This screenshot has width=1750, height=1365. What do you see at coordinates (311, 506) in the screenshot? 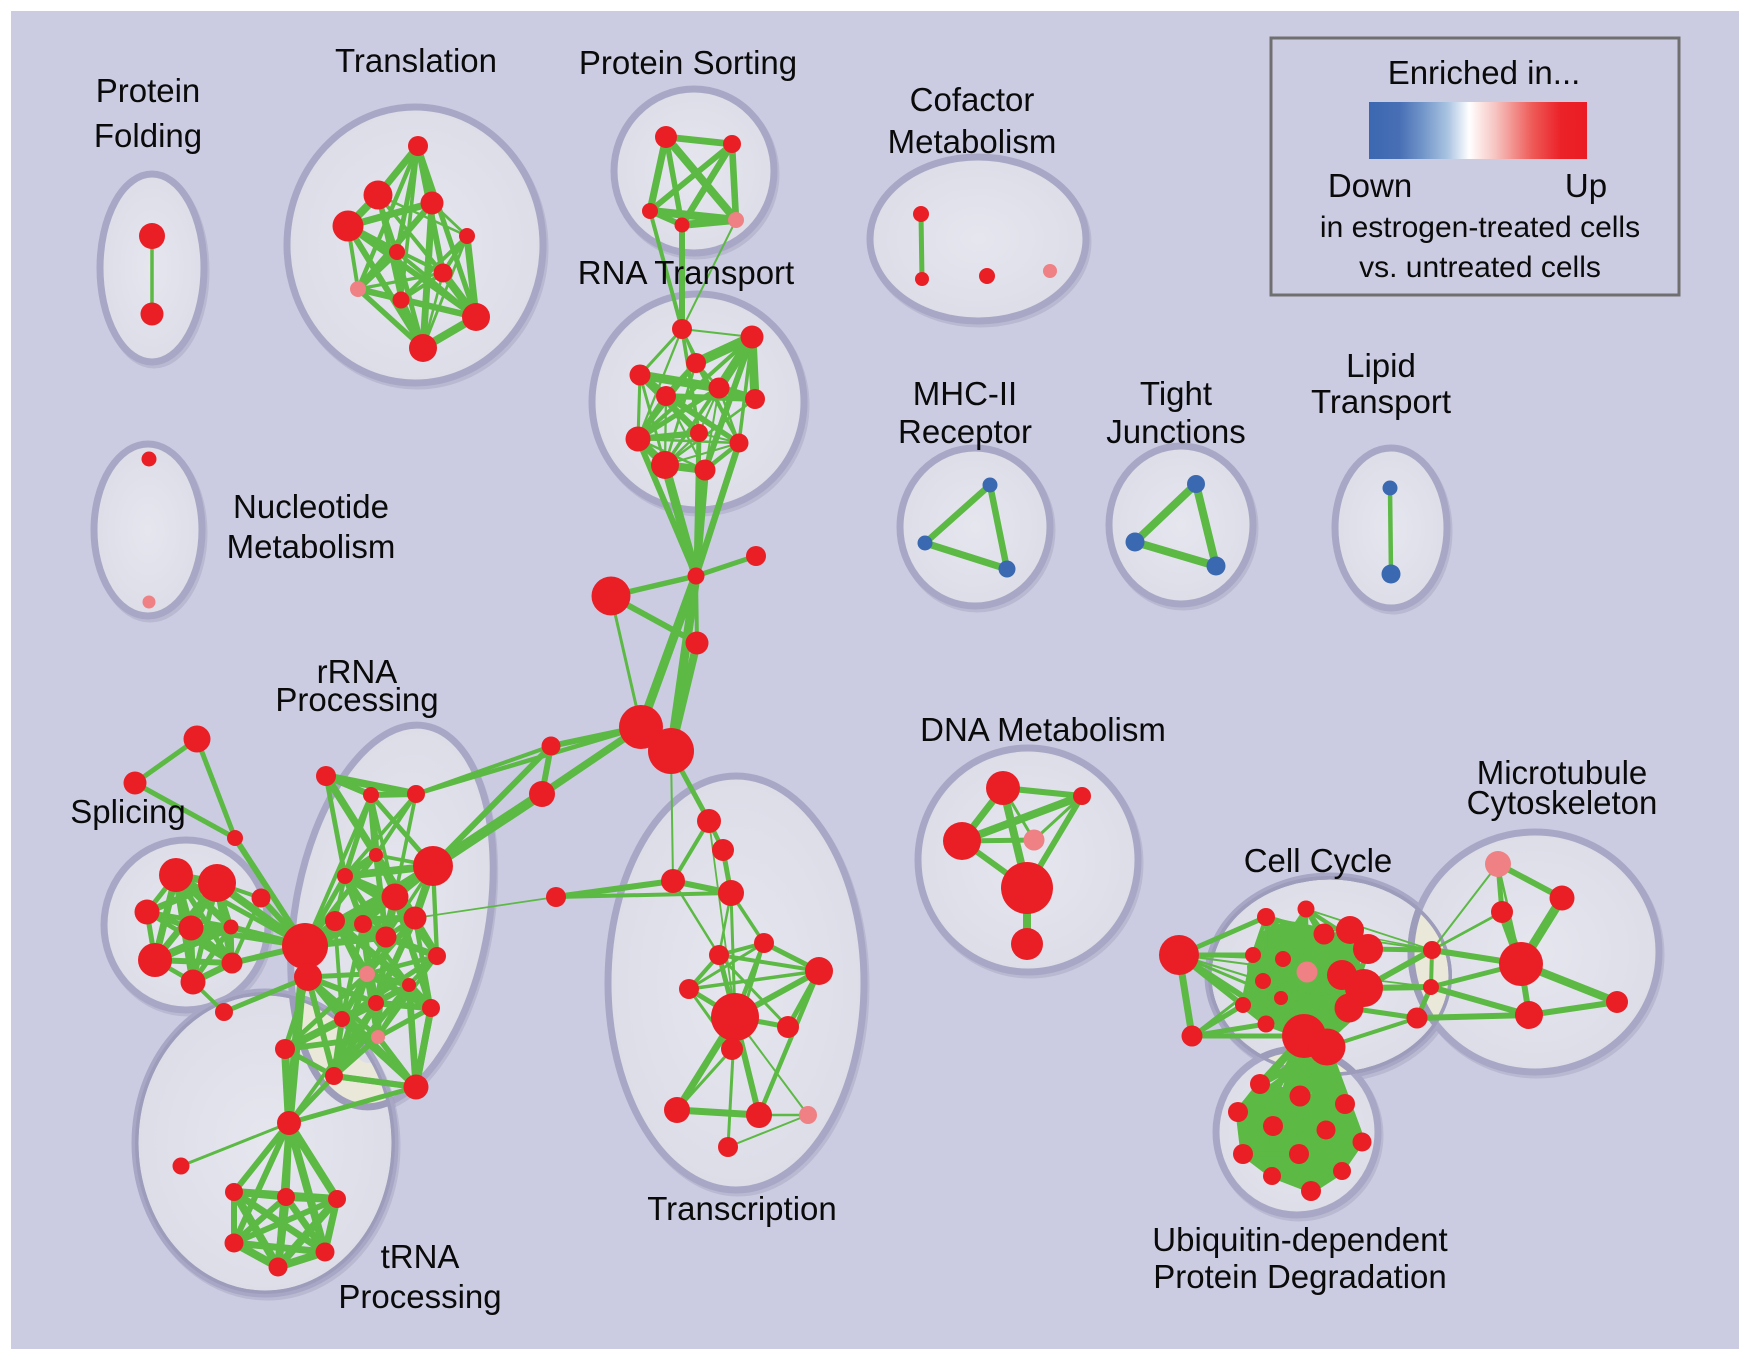
I see `svg-text: Nucleotide` at bounding box center [311, 506].